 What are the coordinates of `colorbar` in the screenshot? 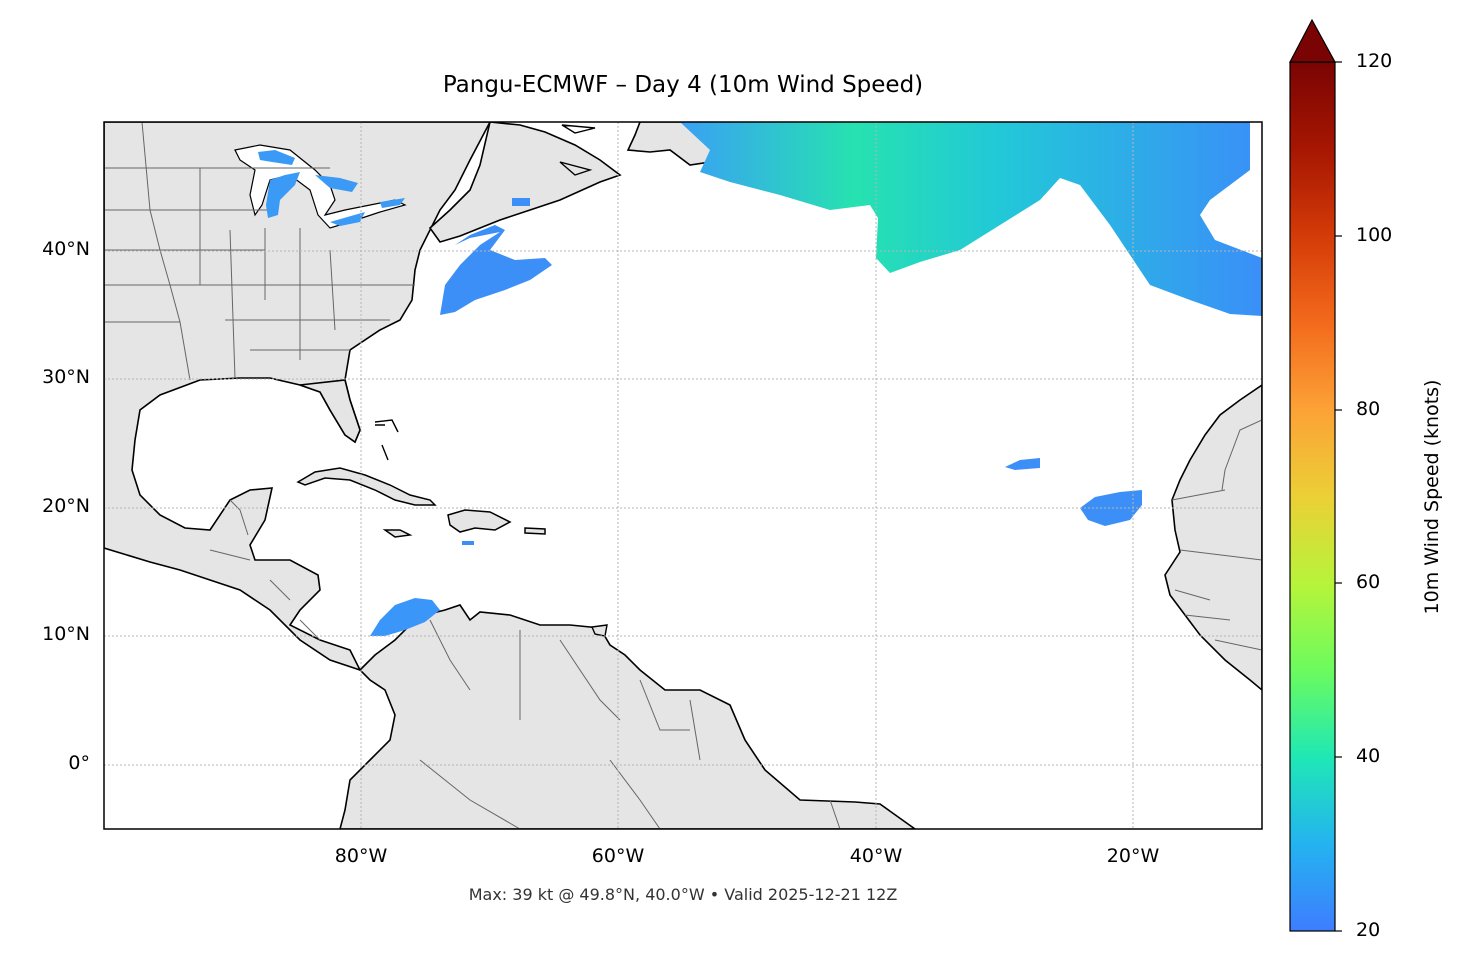 It's located at (1315, 475).